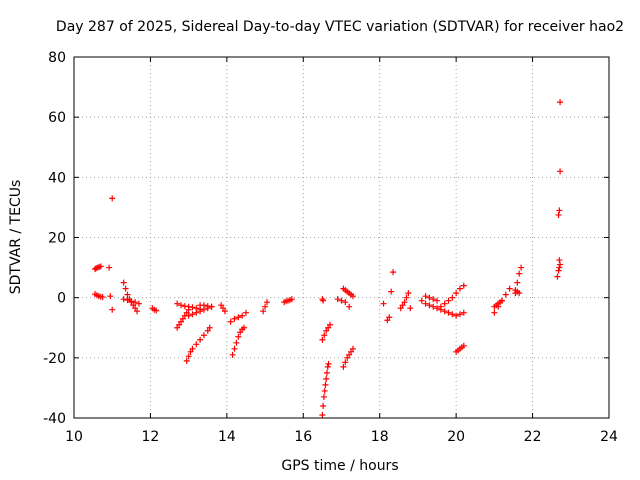  Describe the element at coordinates (57, 118) in the screenshot. I see `y-tick-label: 60` at that location.